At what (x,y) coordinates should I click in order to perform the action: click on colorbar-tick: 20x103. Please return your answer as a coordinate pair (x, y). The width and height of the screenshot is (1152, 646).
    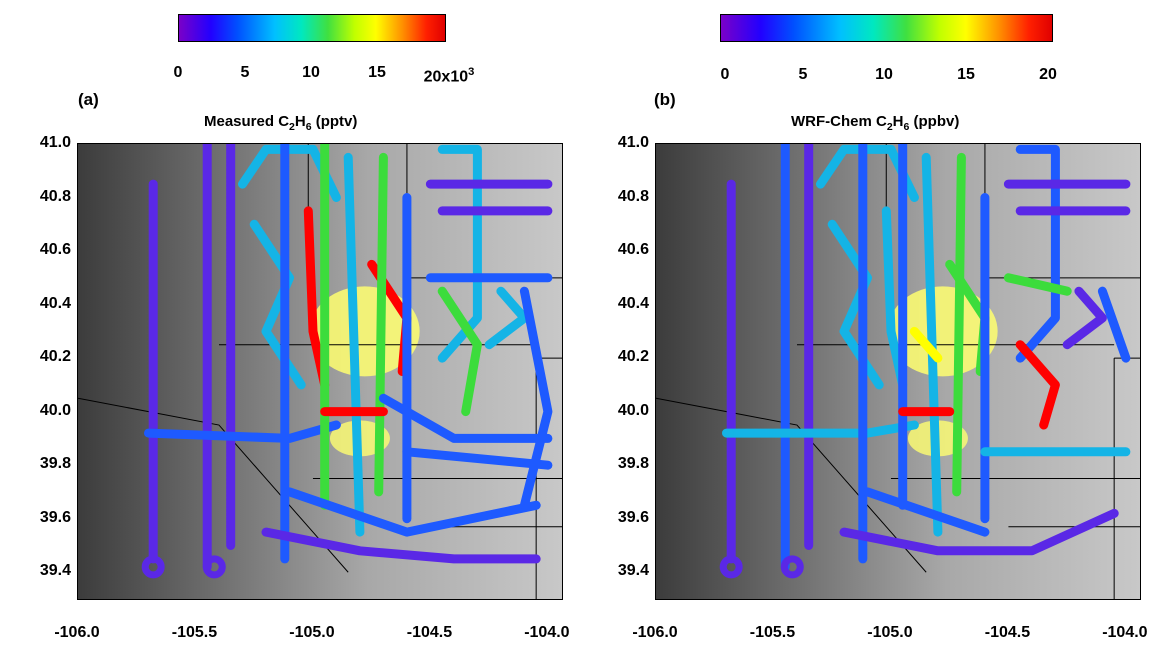
    Looking at the image, I should click on (449, 76).